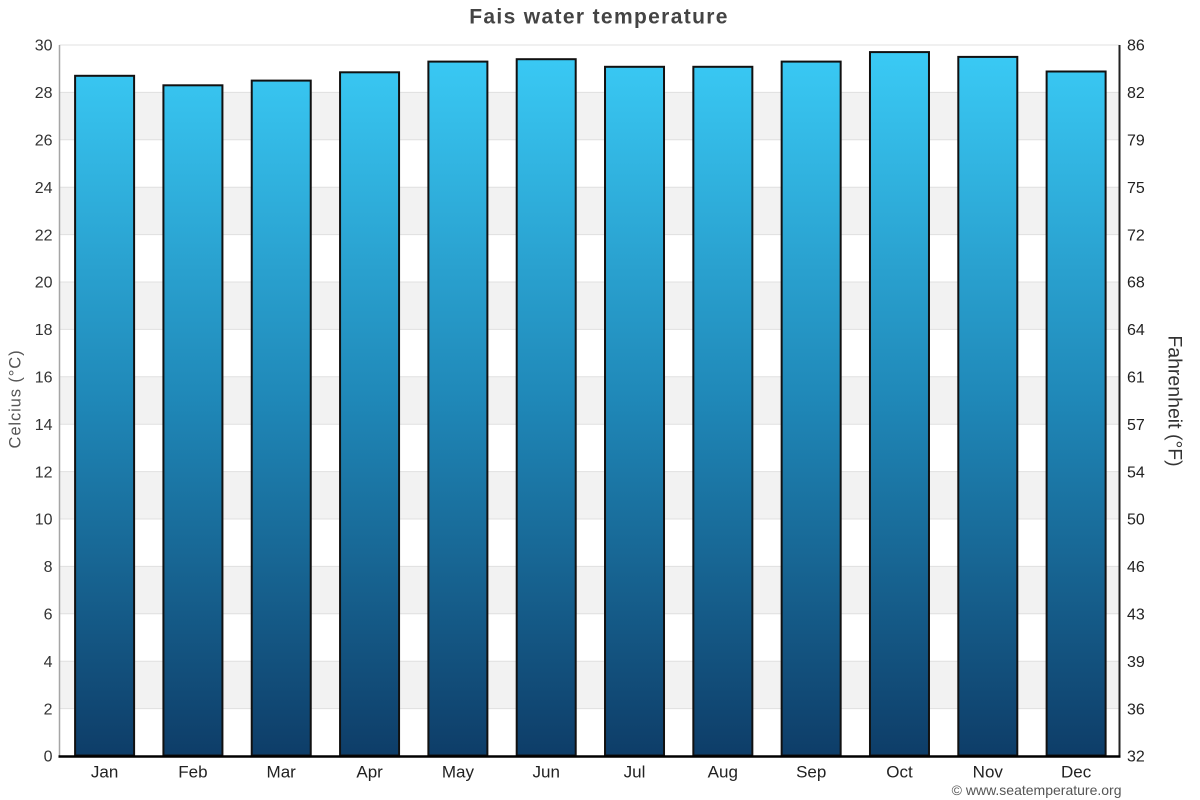 The width and height of the screenshot is (1200, 800). What do you see at coordinates (1136, 330) in the screenshot?
I see `svg-text: 64` at bounding box center [1136, 330].